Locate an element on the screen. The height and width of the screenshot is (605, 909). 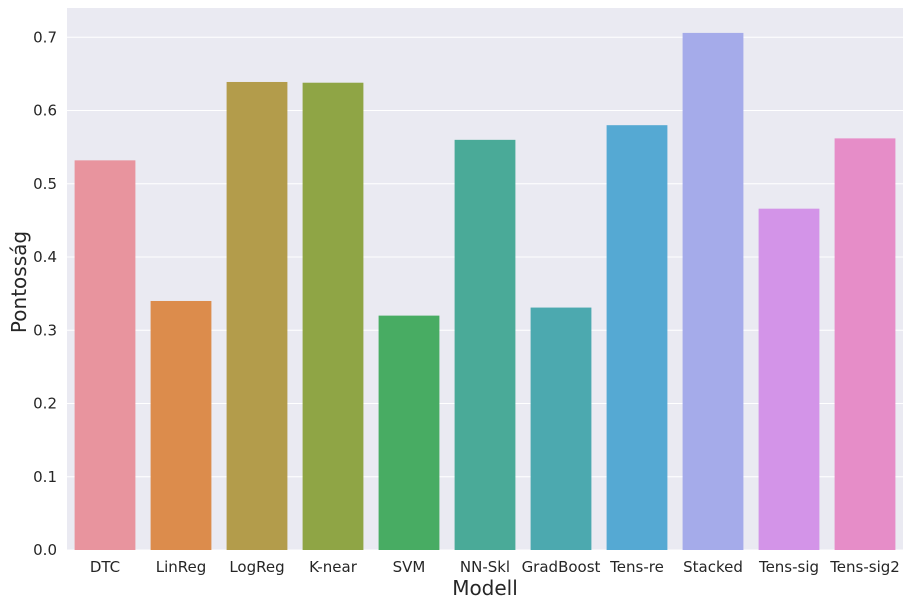
x-tick-label: LogReg is located at coordinates (256, 567).